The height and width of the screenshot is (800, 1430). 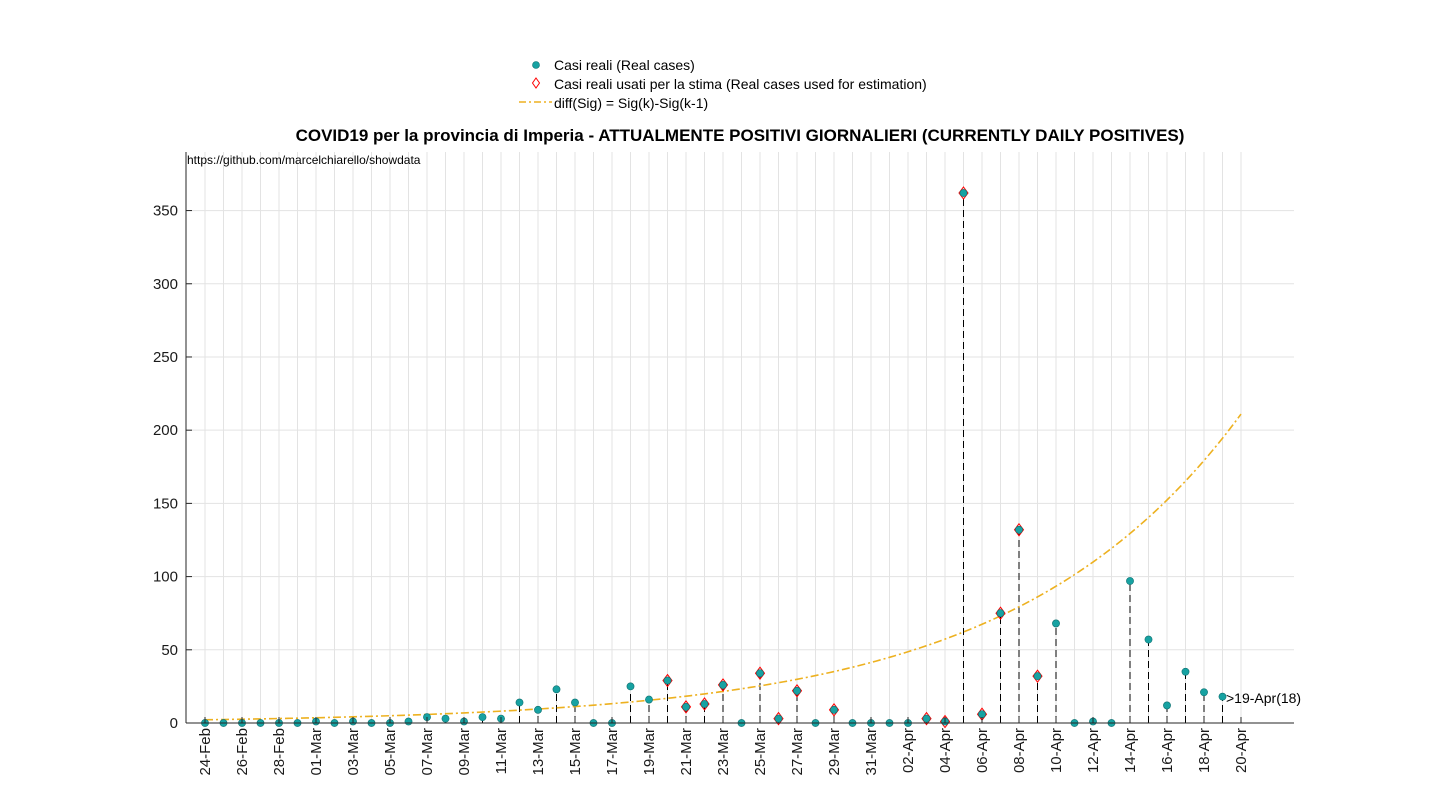 What do you see at coordinates (1263, 698) in the screenshot?
I see `last-point-annotation: >19-Apr(18)` at bounding box center [1263, 698].